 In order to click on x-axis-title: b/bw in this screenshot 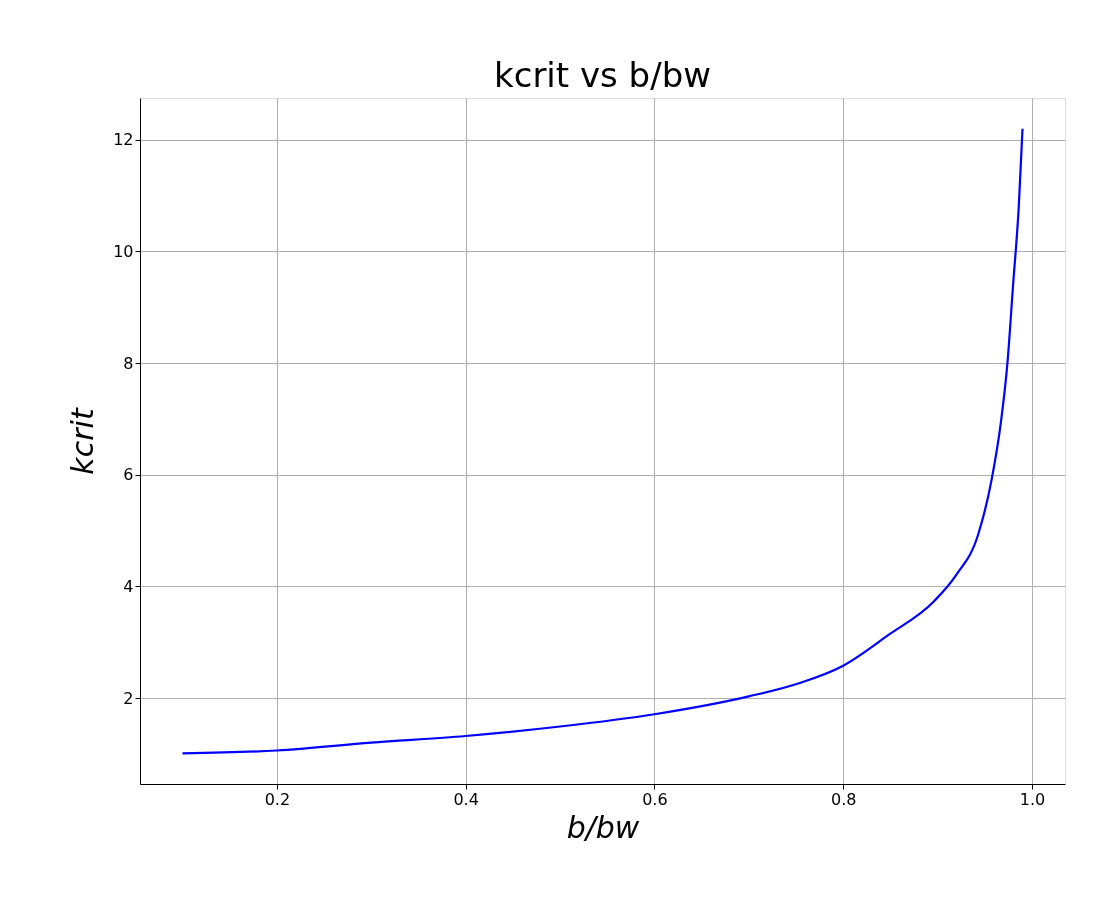, I will do `click(603, 827)`.